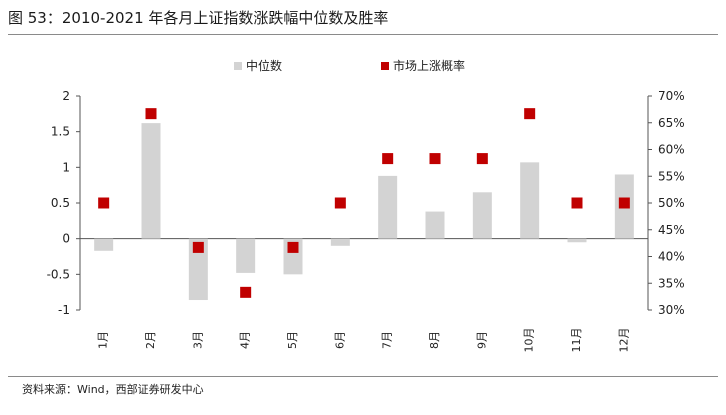  Describe the element at coordinates (387, 340) in the screenshot. I see `x-tick-label: 7月` at that location.